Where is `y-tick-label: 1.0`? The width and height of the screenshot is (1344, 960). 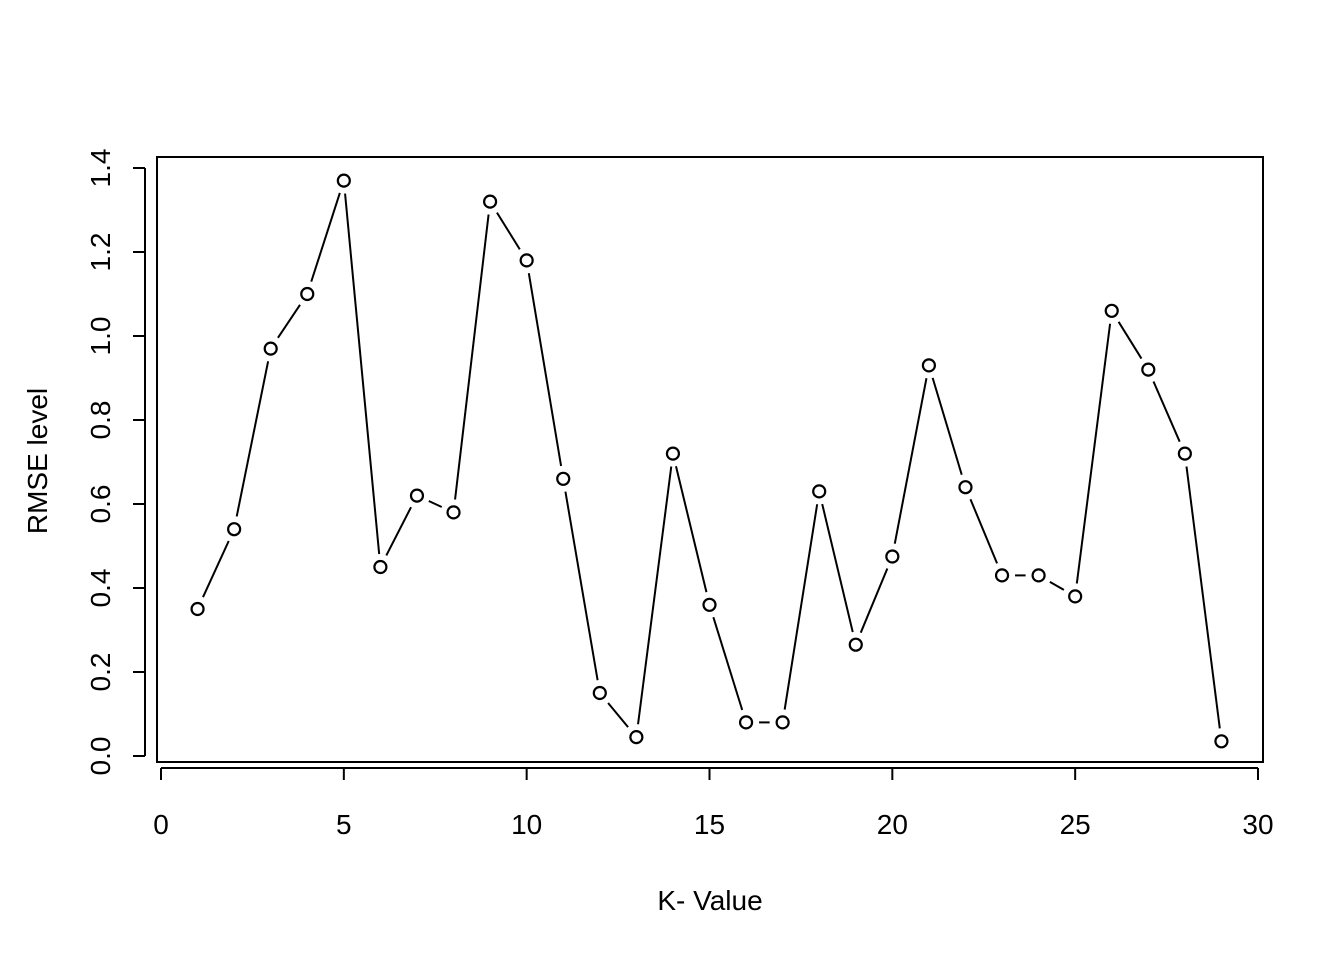 y-tick-label: 1.0 is located at coordinates (100, 336).